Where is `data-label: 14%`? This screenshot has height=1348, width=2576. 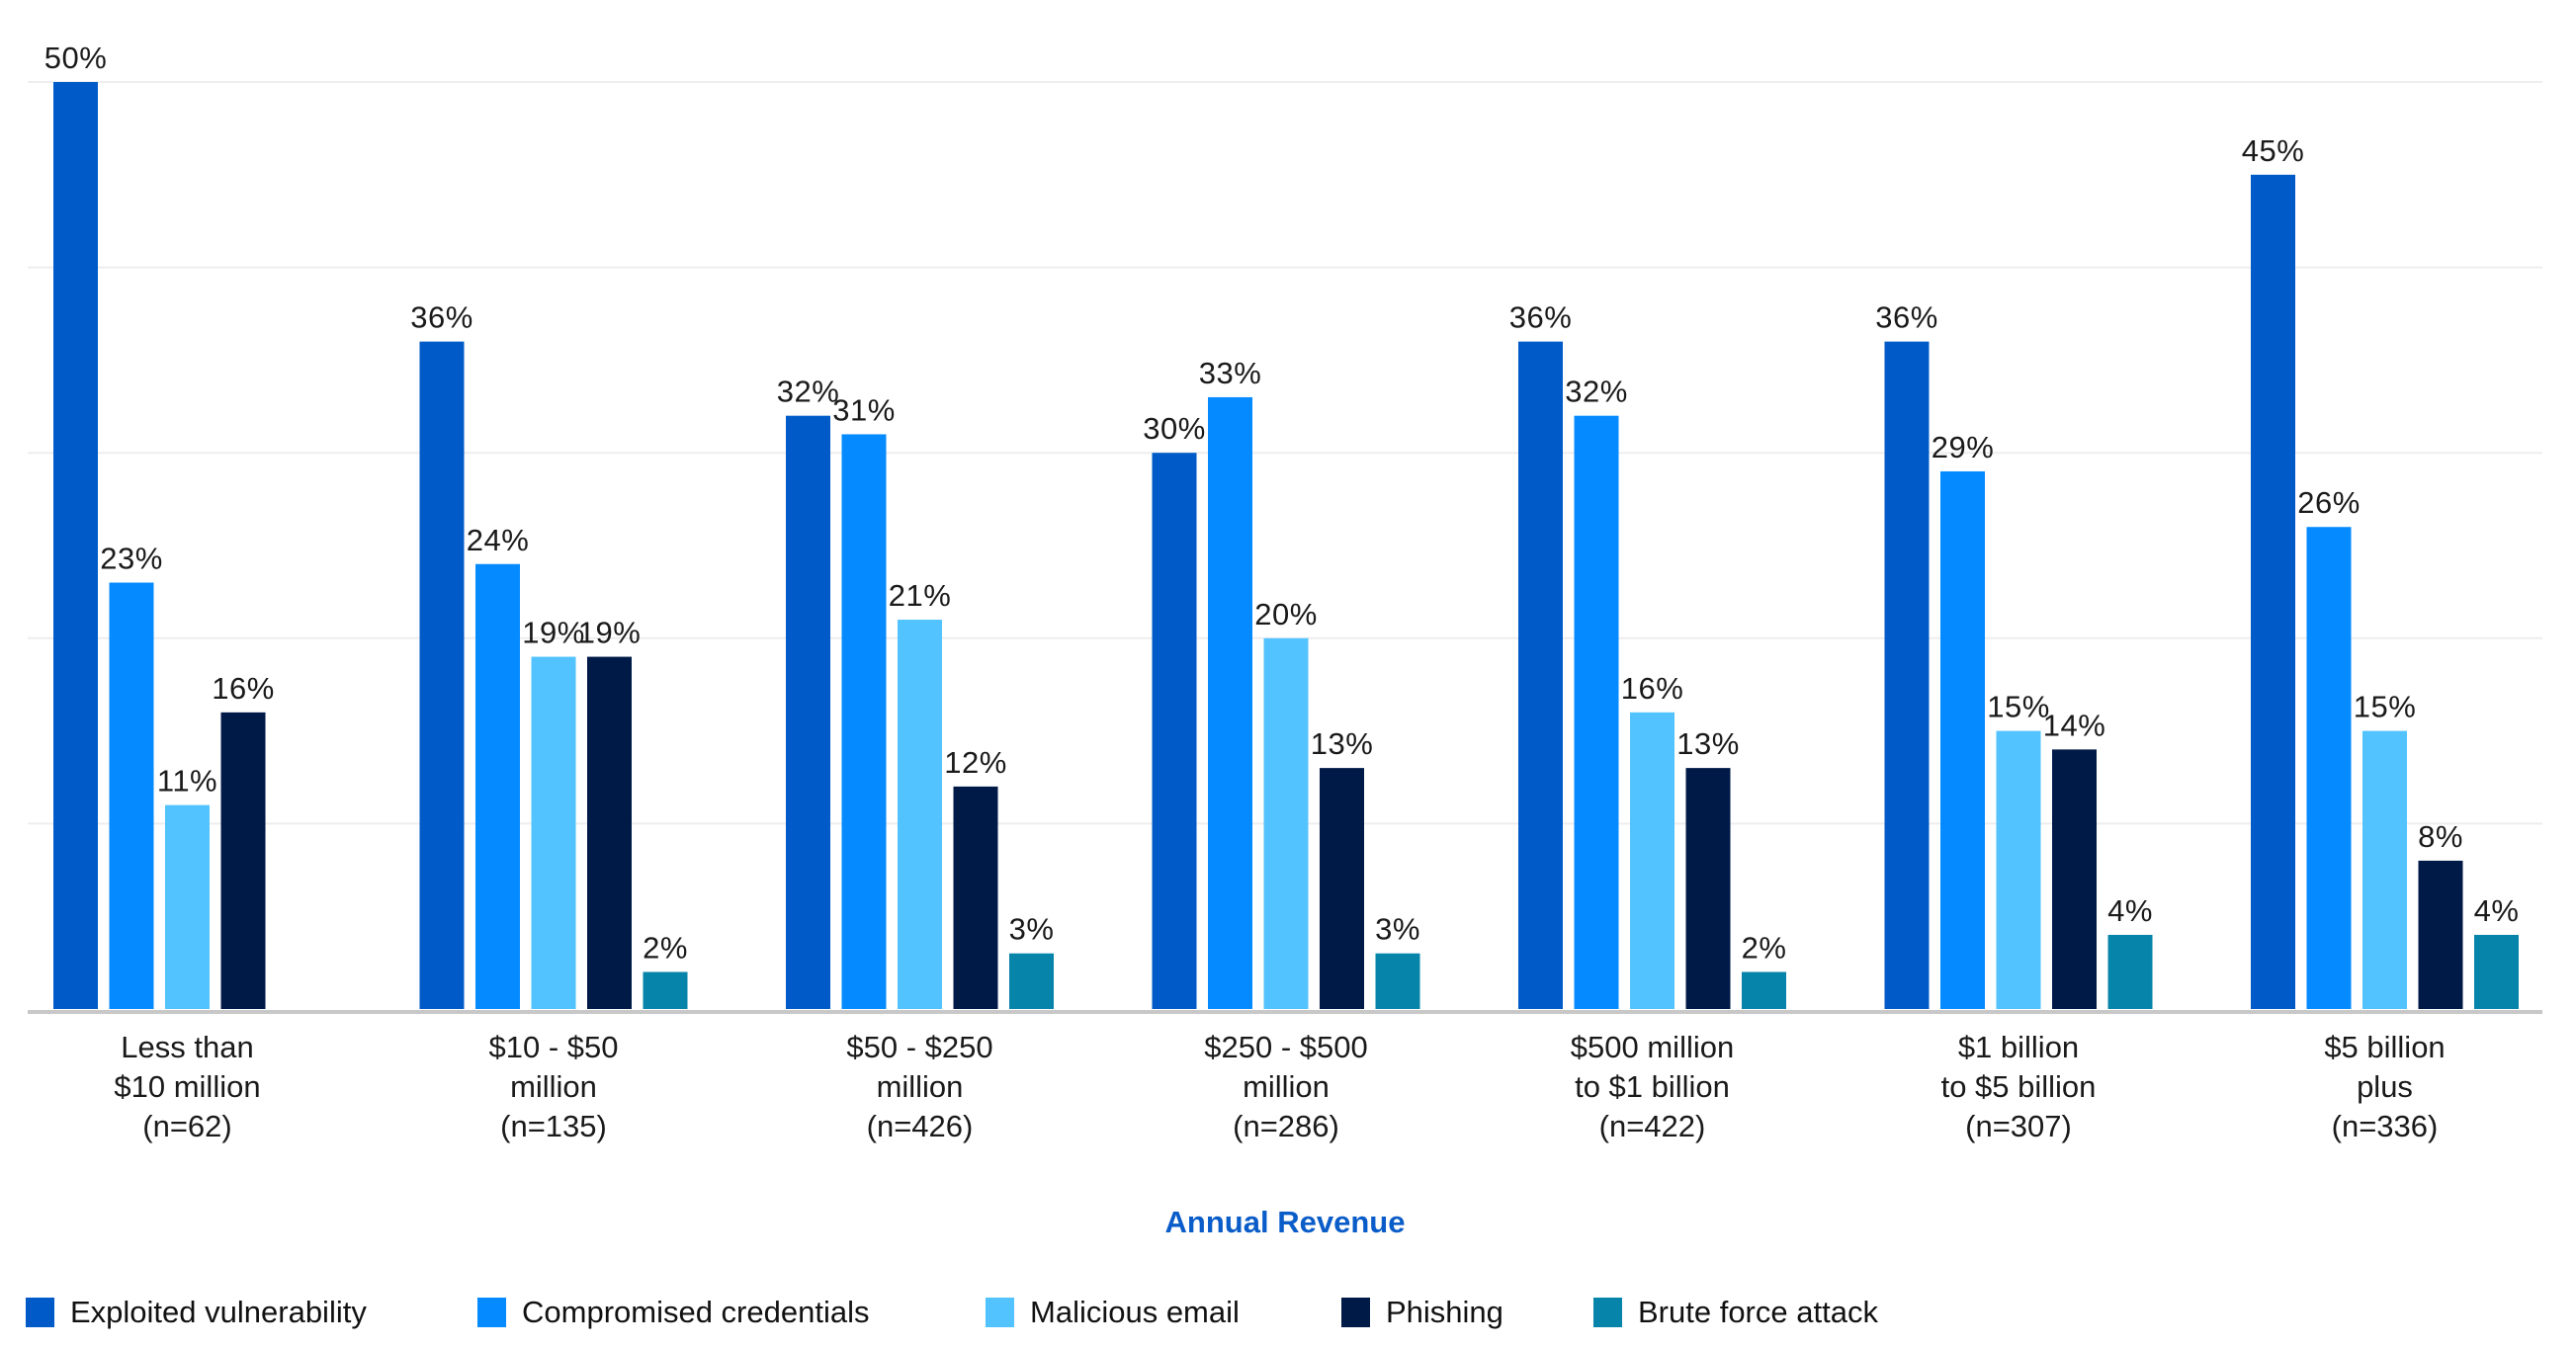
data-label: 14% is located at coordinates (2074, 725).